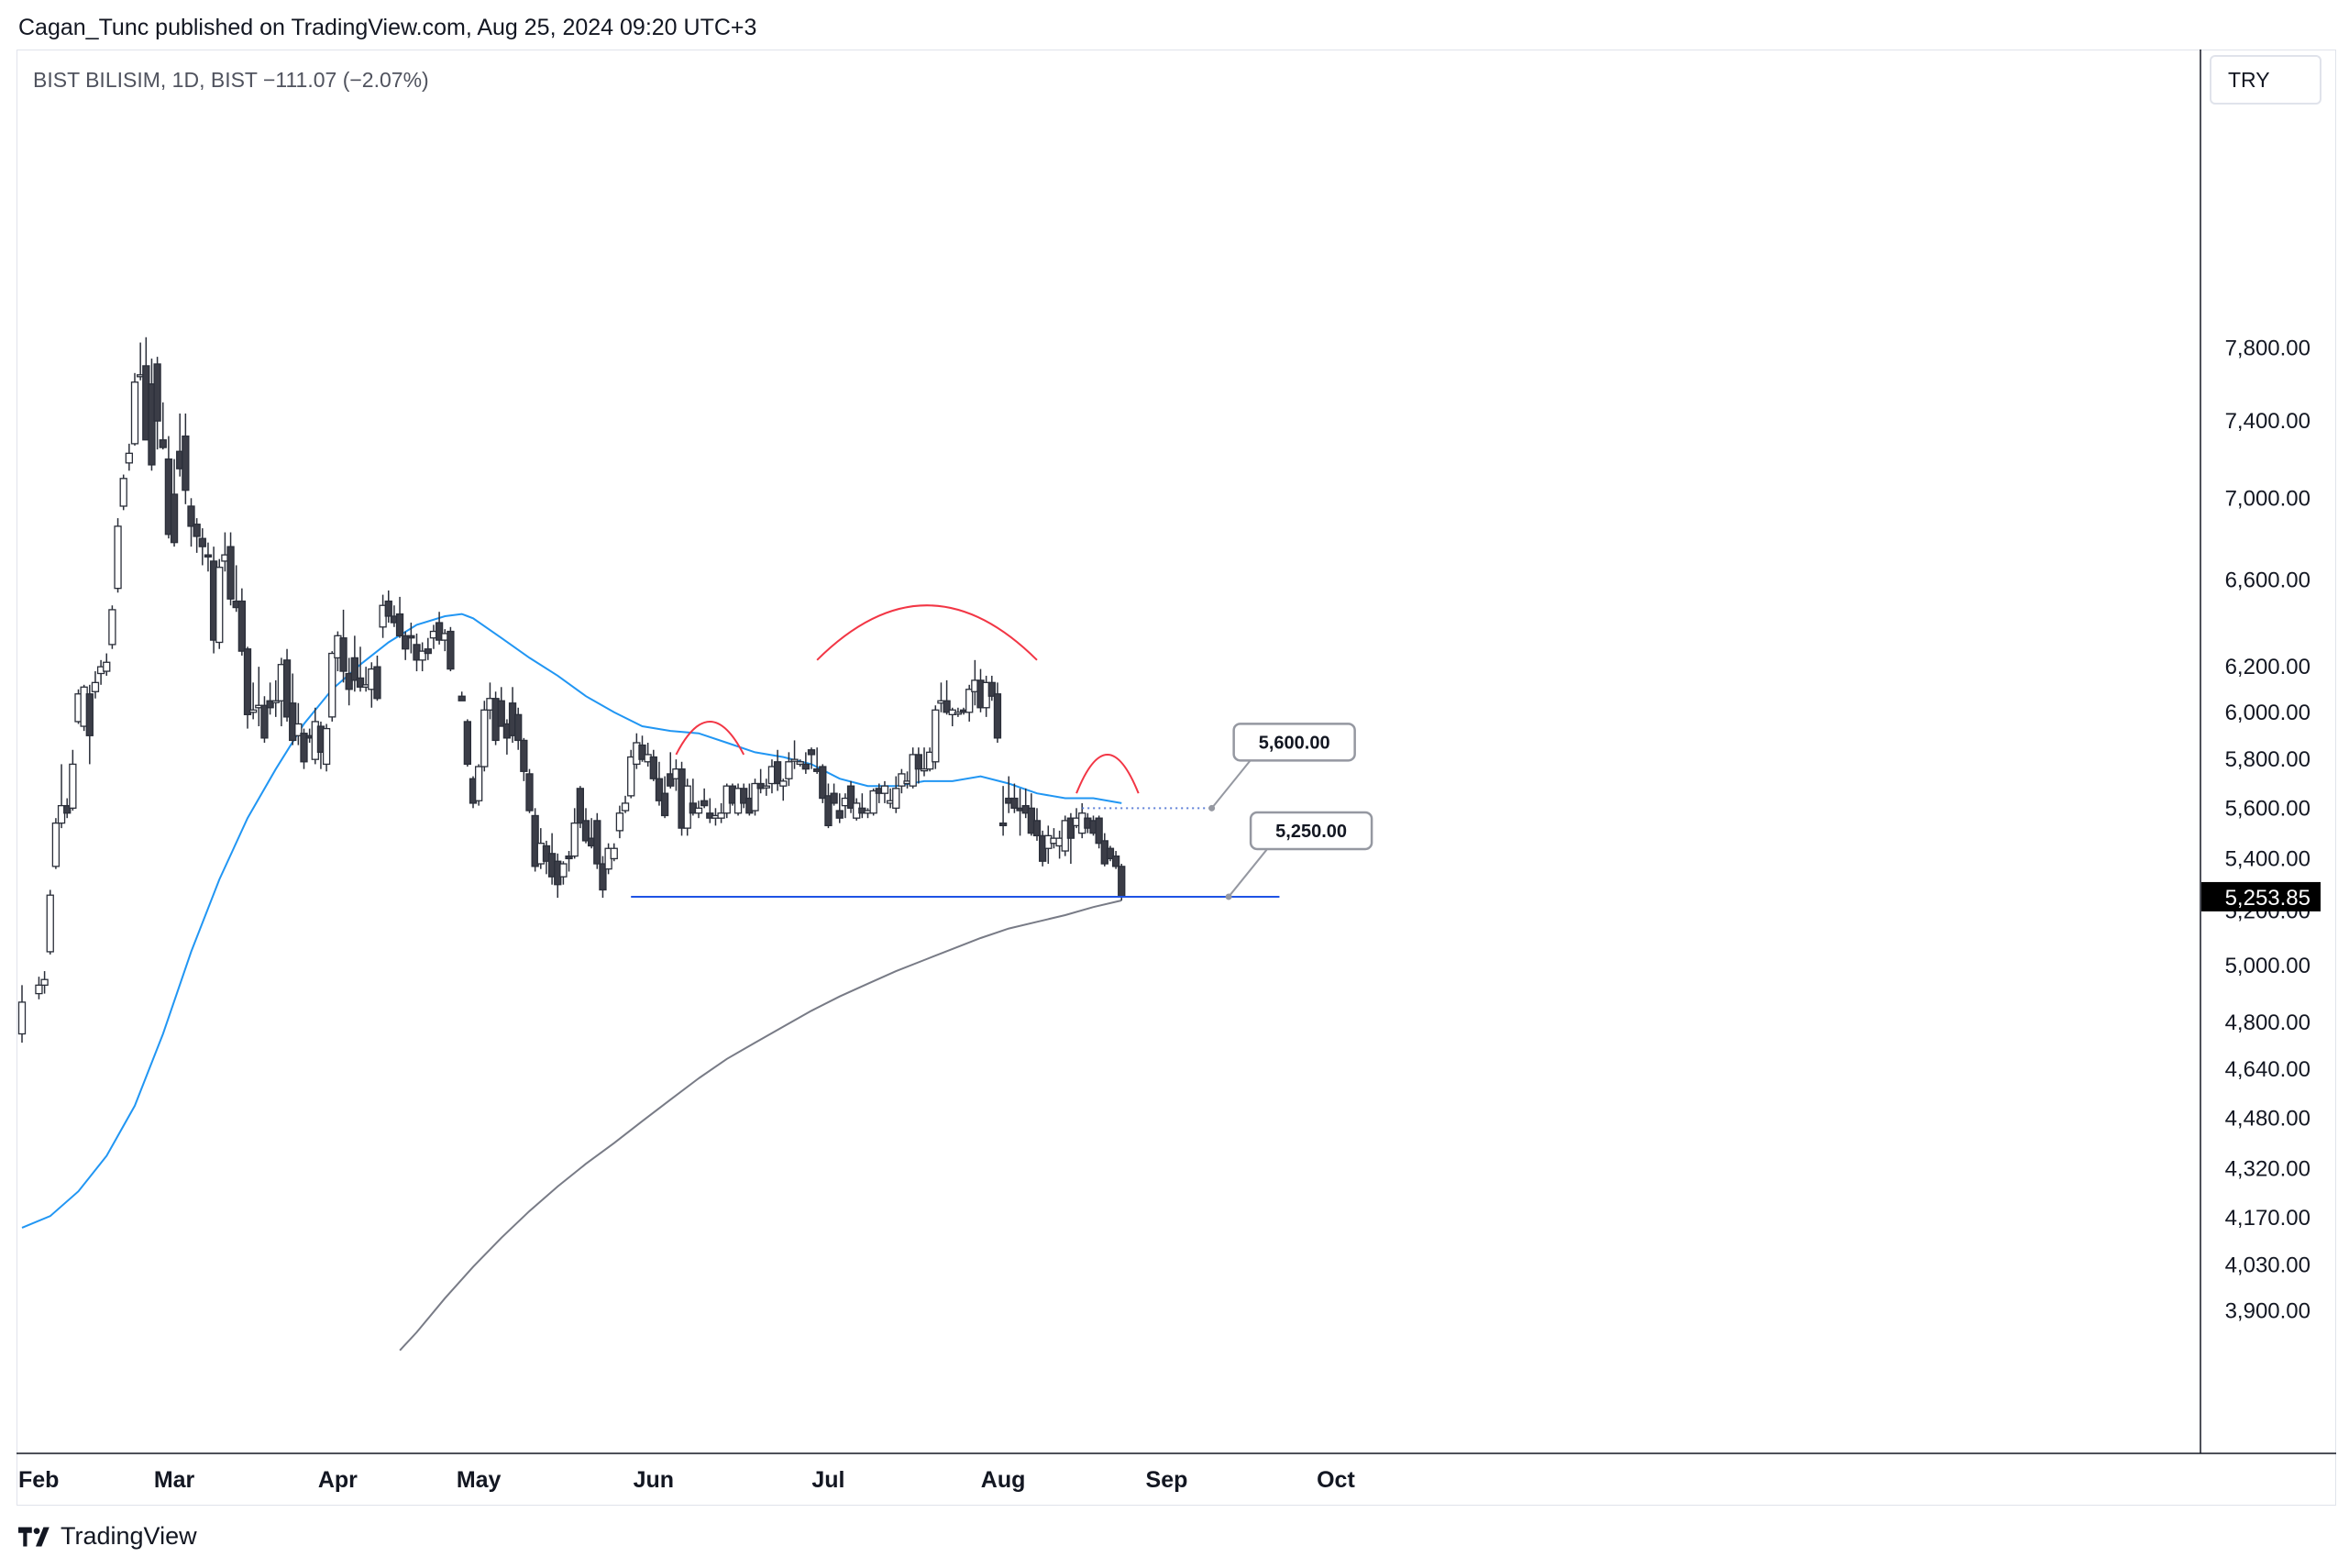 The height and width of the screenshot is (1568, 2349). What do you see at coordinates (107, 1537) in the screenshot?
I see `tradingview-brand: TradingView` at bounding box center [107, 1537].